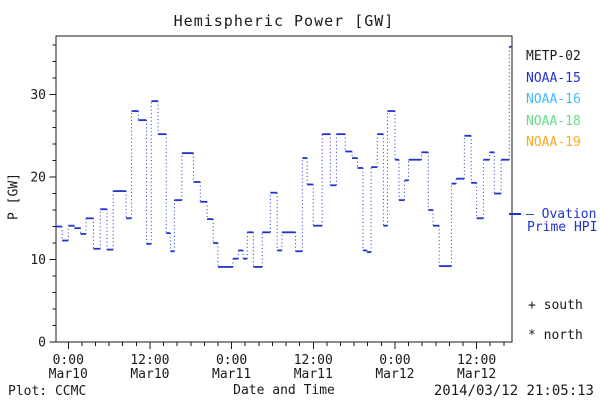  Describe the element at coordinates (38, 178) in the screenshot. I see `y-tick-label: 20` at that location.